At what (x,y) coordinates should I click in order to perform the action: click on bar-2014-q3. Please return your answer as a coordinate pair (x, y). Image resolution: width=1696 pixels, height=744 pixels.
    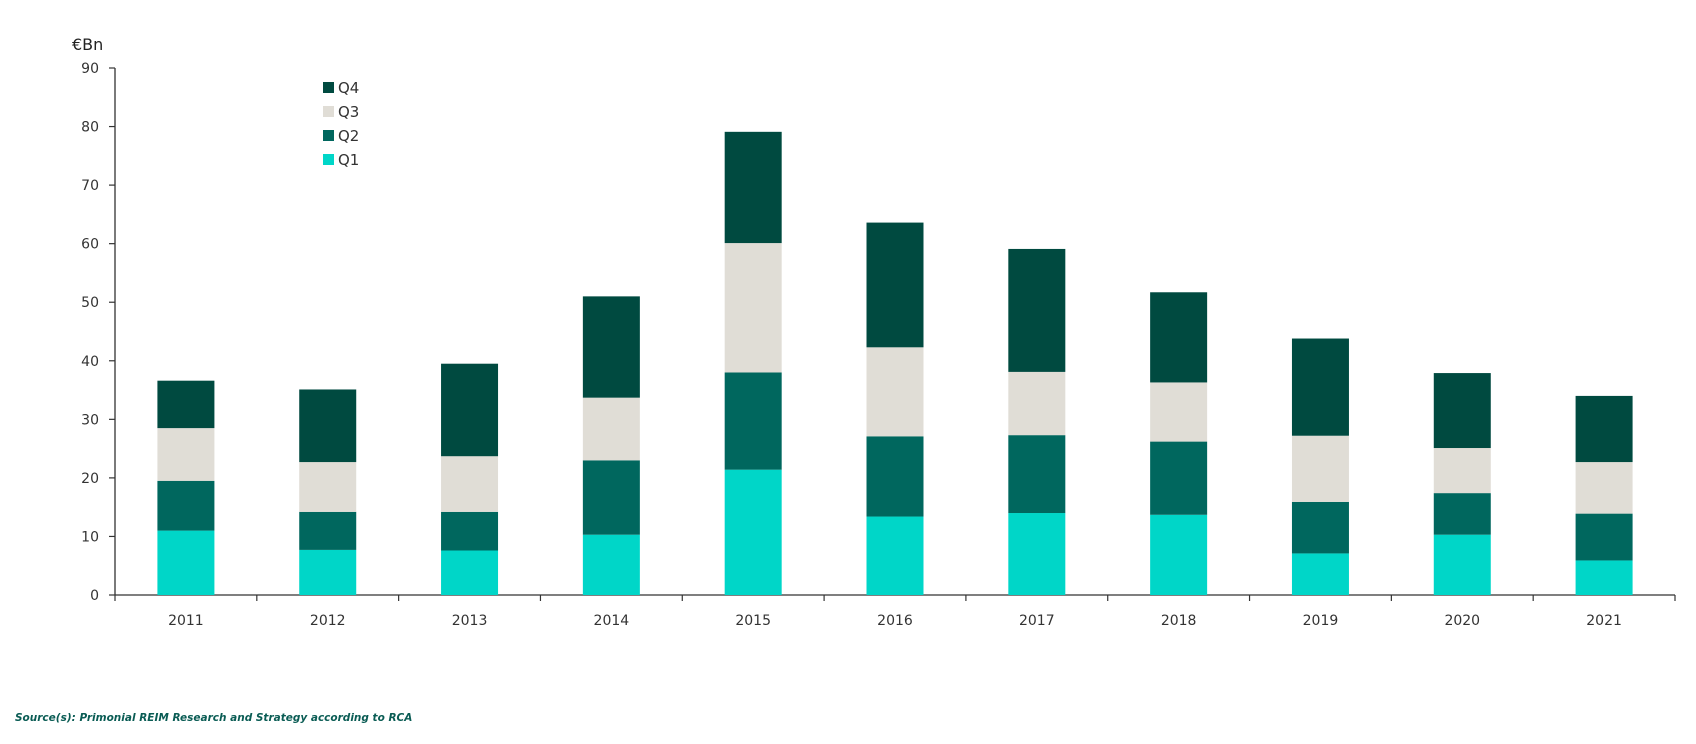
    Looking at the image, I should click on (611, 429).